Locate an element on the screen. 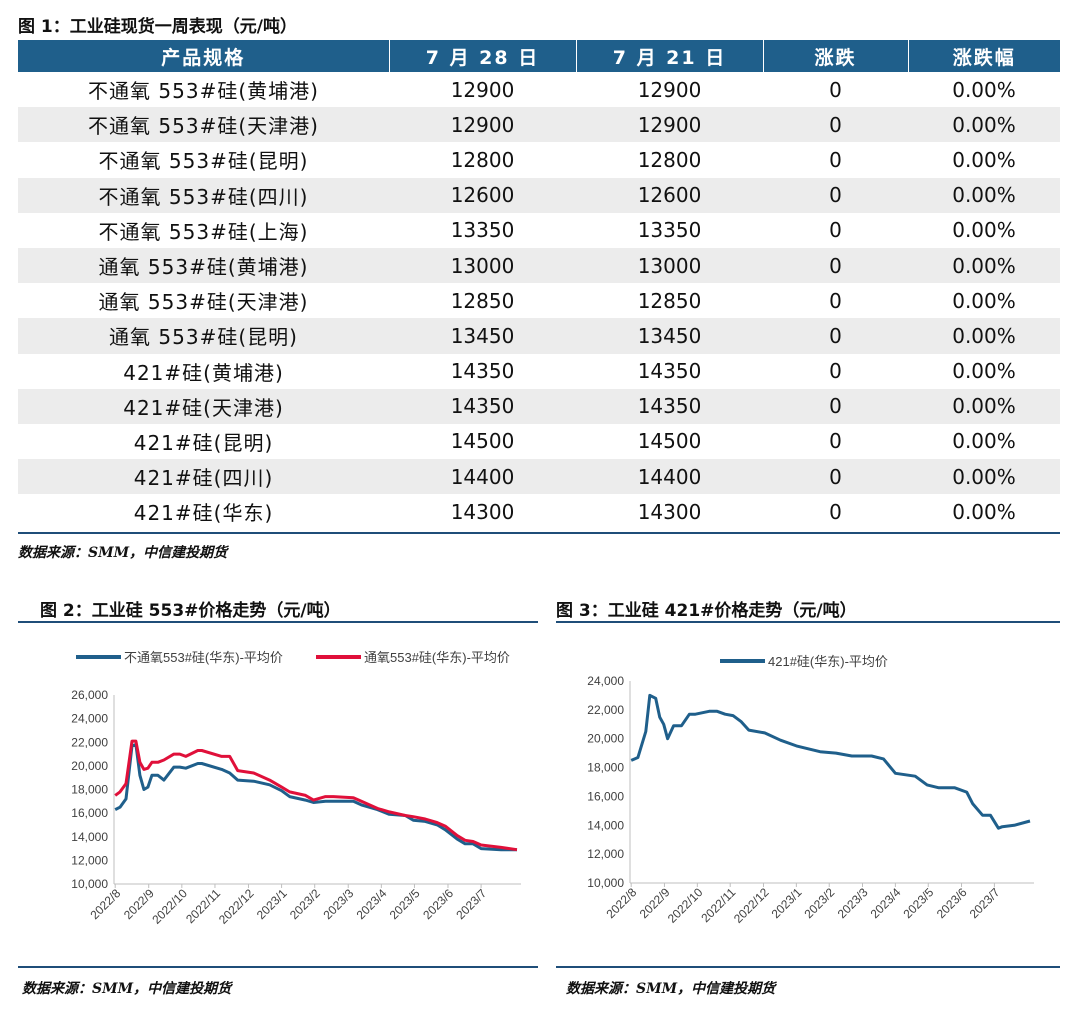 The image size is (1080, 1015). table-cell-prev: 14300 is located at coordinates (669, 511).